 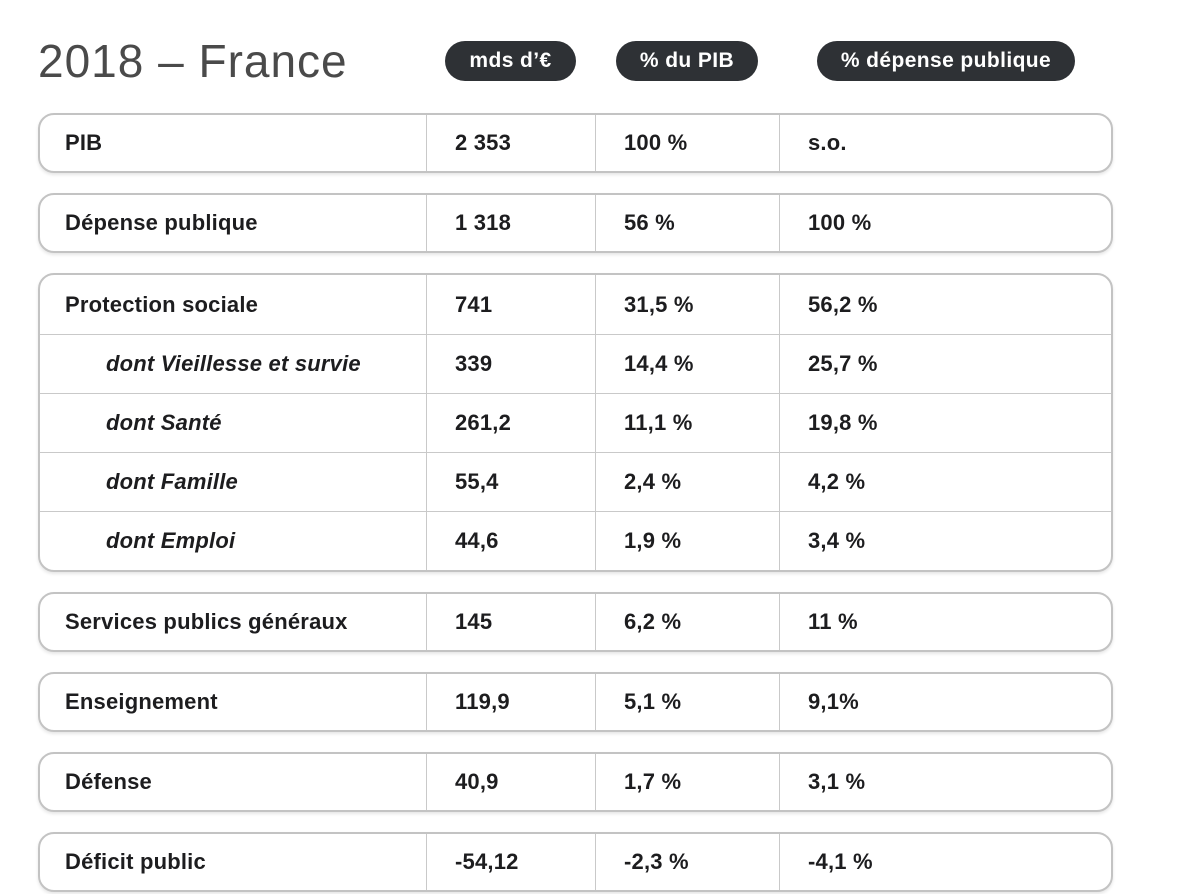 I want to click on cell-pct-depense-publique: 19,8 %, so click(x=945, y=423).